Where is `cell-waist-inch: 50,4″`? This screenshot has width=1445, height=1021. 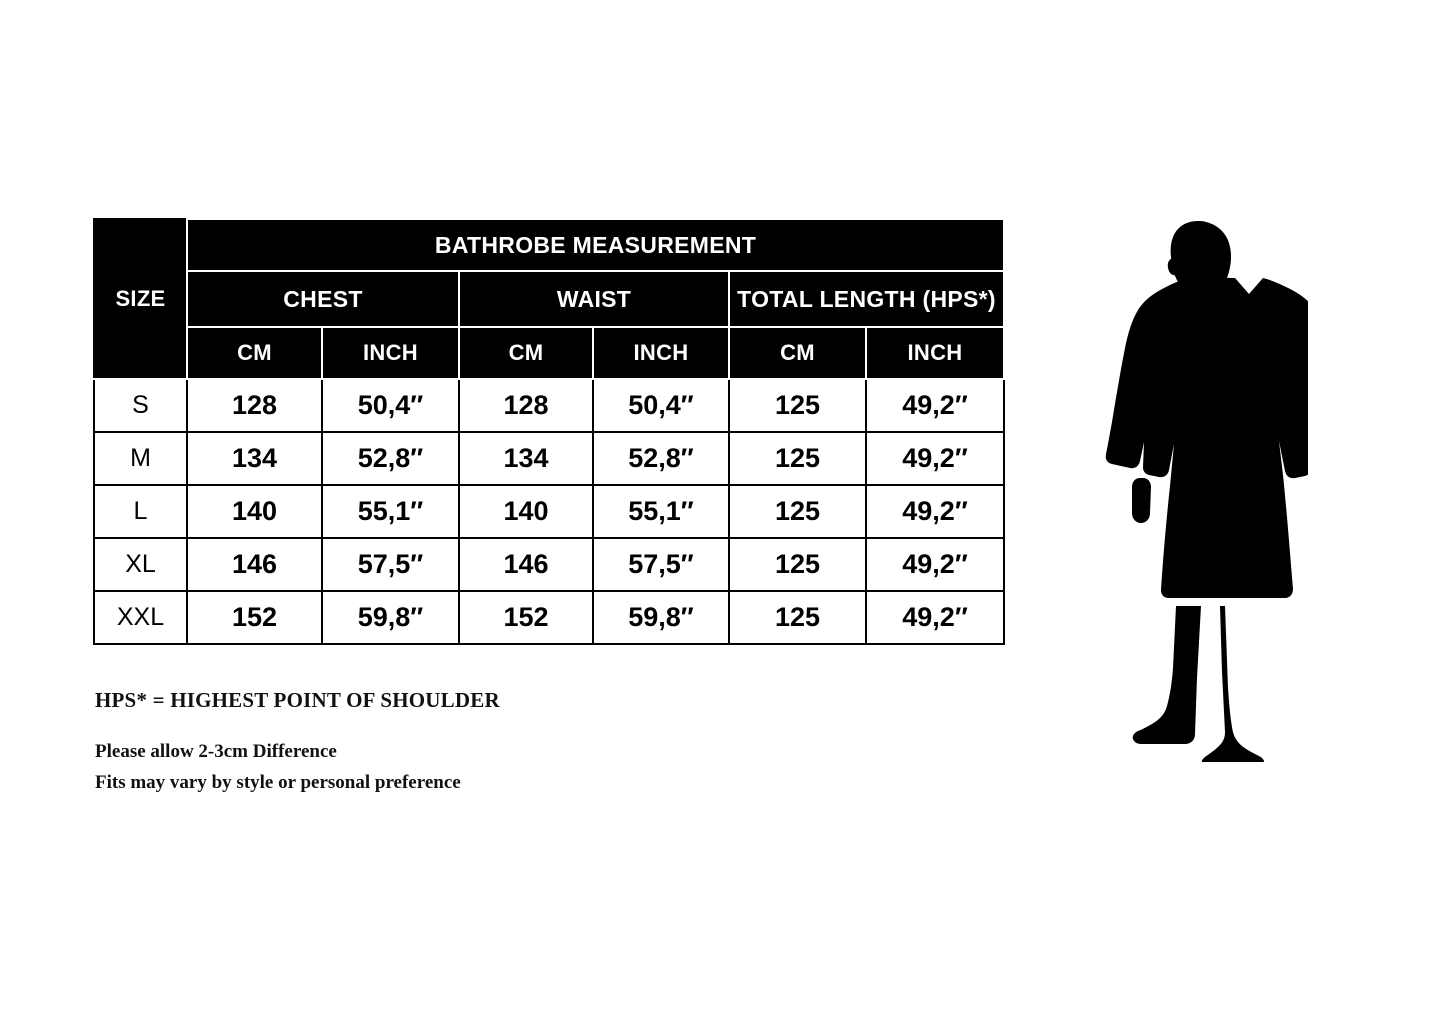 cell-waist-inch: 50,4″ is located at coordinates (661, 405).